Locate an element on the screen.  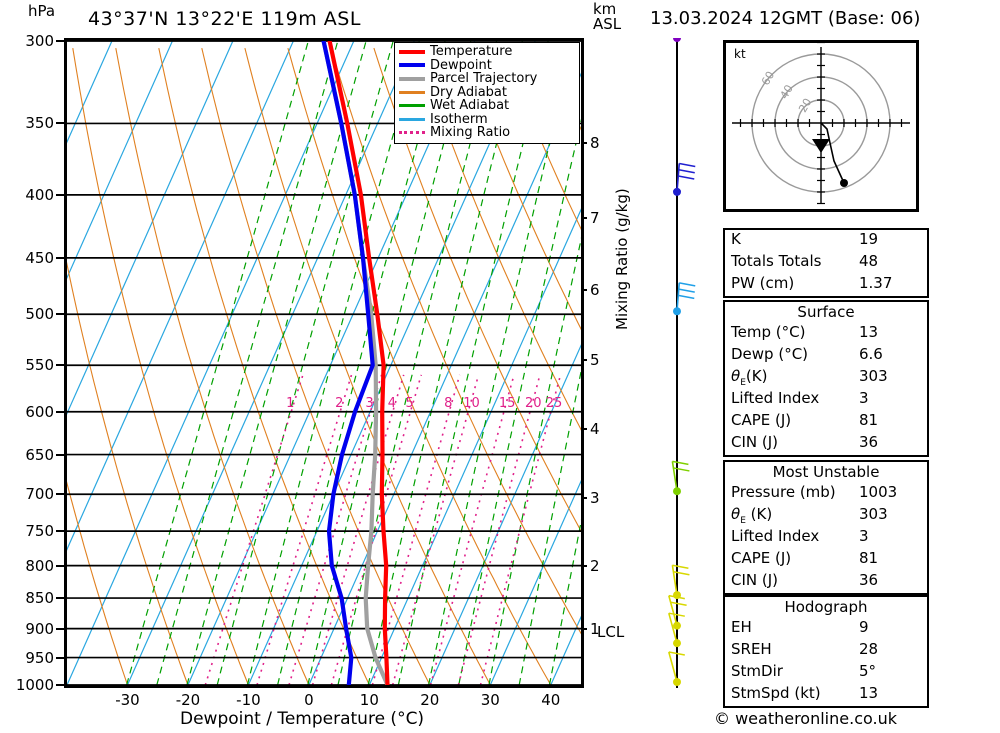
stability-indices-box: K 19 Totals Totals 48 PW (cm) 1.37 is located at coordinates (826, 263).